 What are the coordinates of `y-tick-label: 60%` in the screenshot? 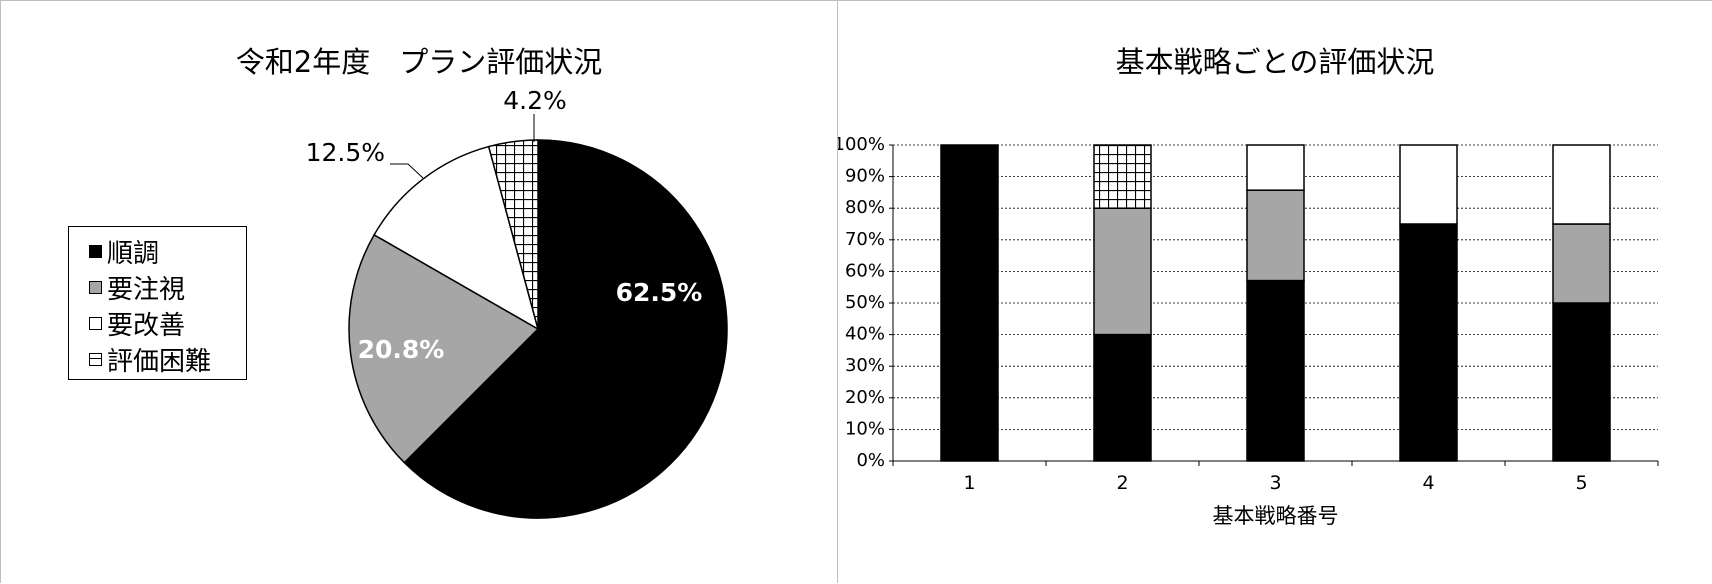 It's located at (865, 270).